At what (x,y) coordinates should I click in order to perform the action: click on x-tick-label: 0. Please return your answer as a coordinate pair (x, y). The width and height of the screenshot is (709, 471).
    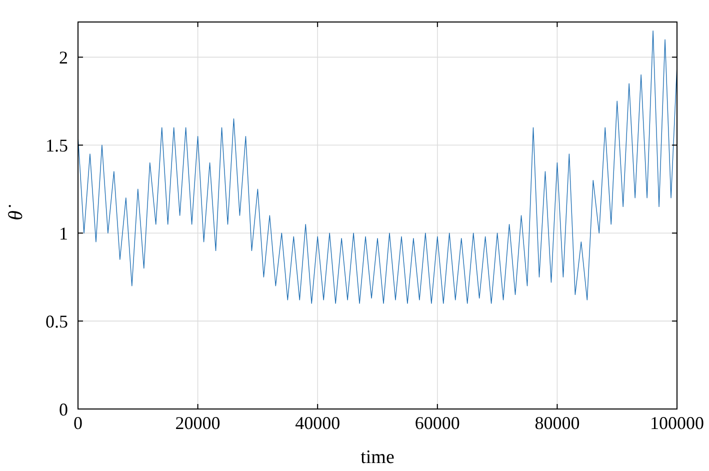
    Looking at the image, I should click on (78, 423).